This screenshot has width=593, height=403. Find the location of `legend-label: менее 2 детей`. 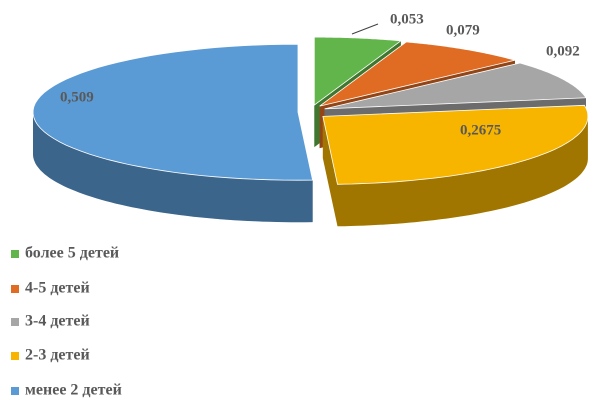

legend-label: менее 2 детей is located at coordinates (73, 390).